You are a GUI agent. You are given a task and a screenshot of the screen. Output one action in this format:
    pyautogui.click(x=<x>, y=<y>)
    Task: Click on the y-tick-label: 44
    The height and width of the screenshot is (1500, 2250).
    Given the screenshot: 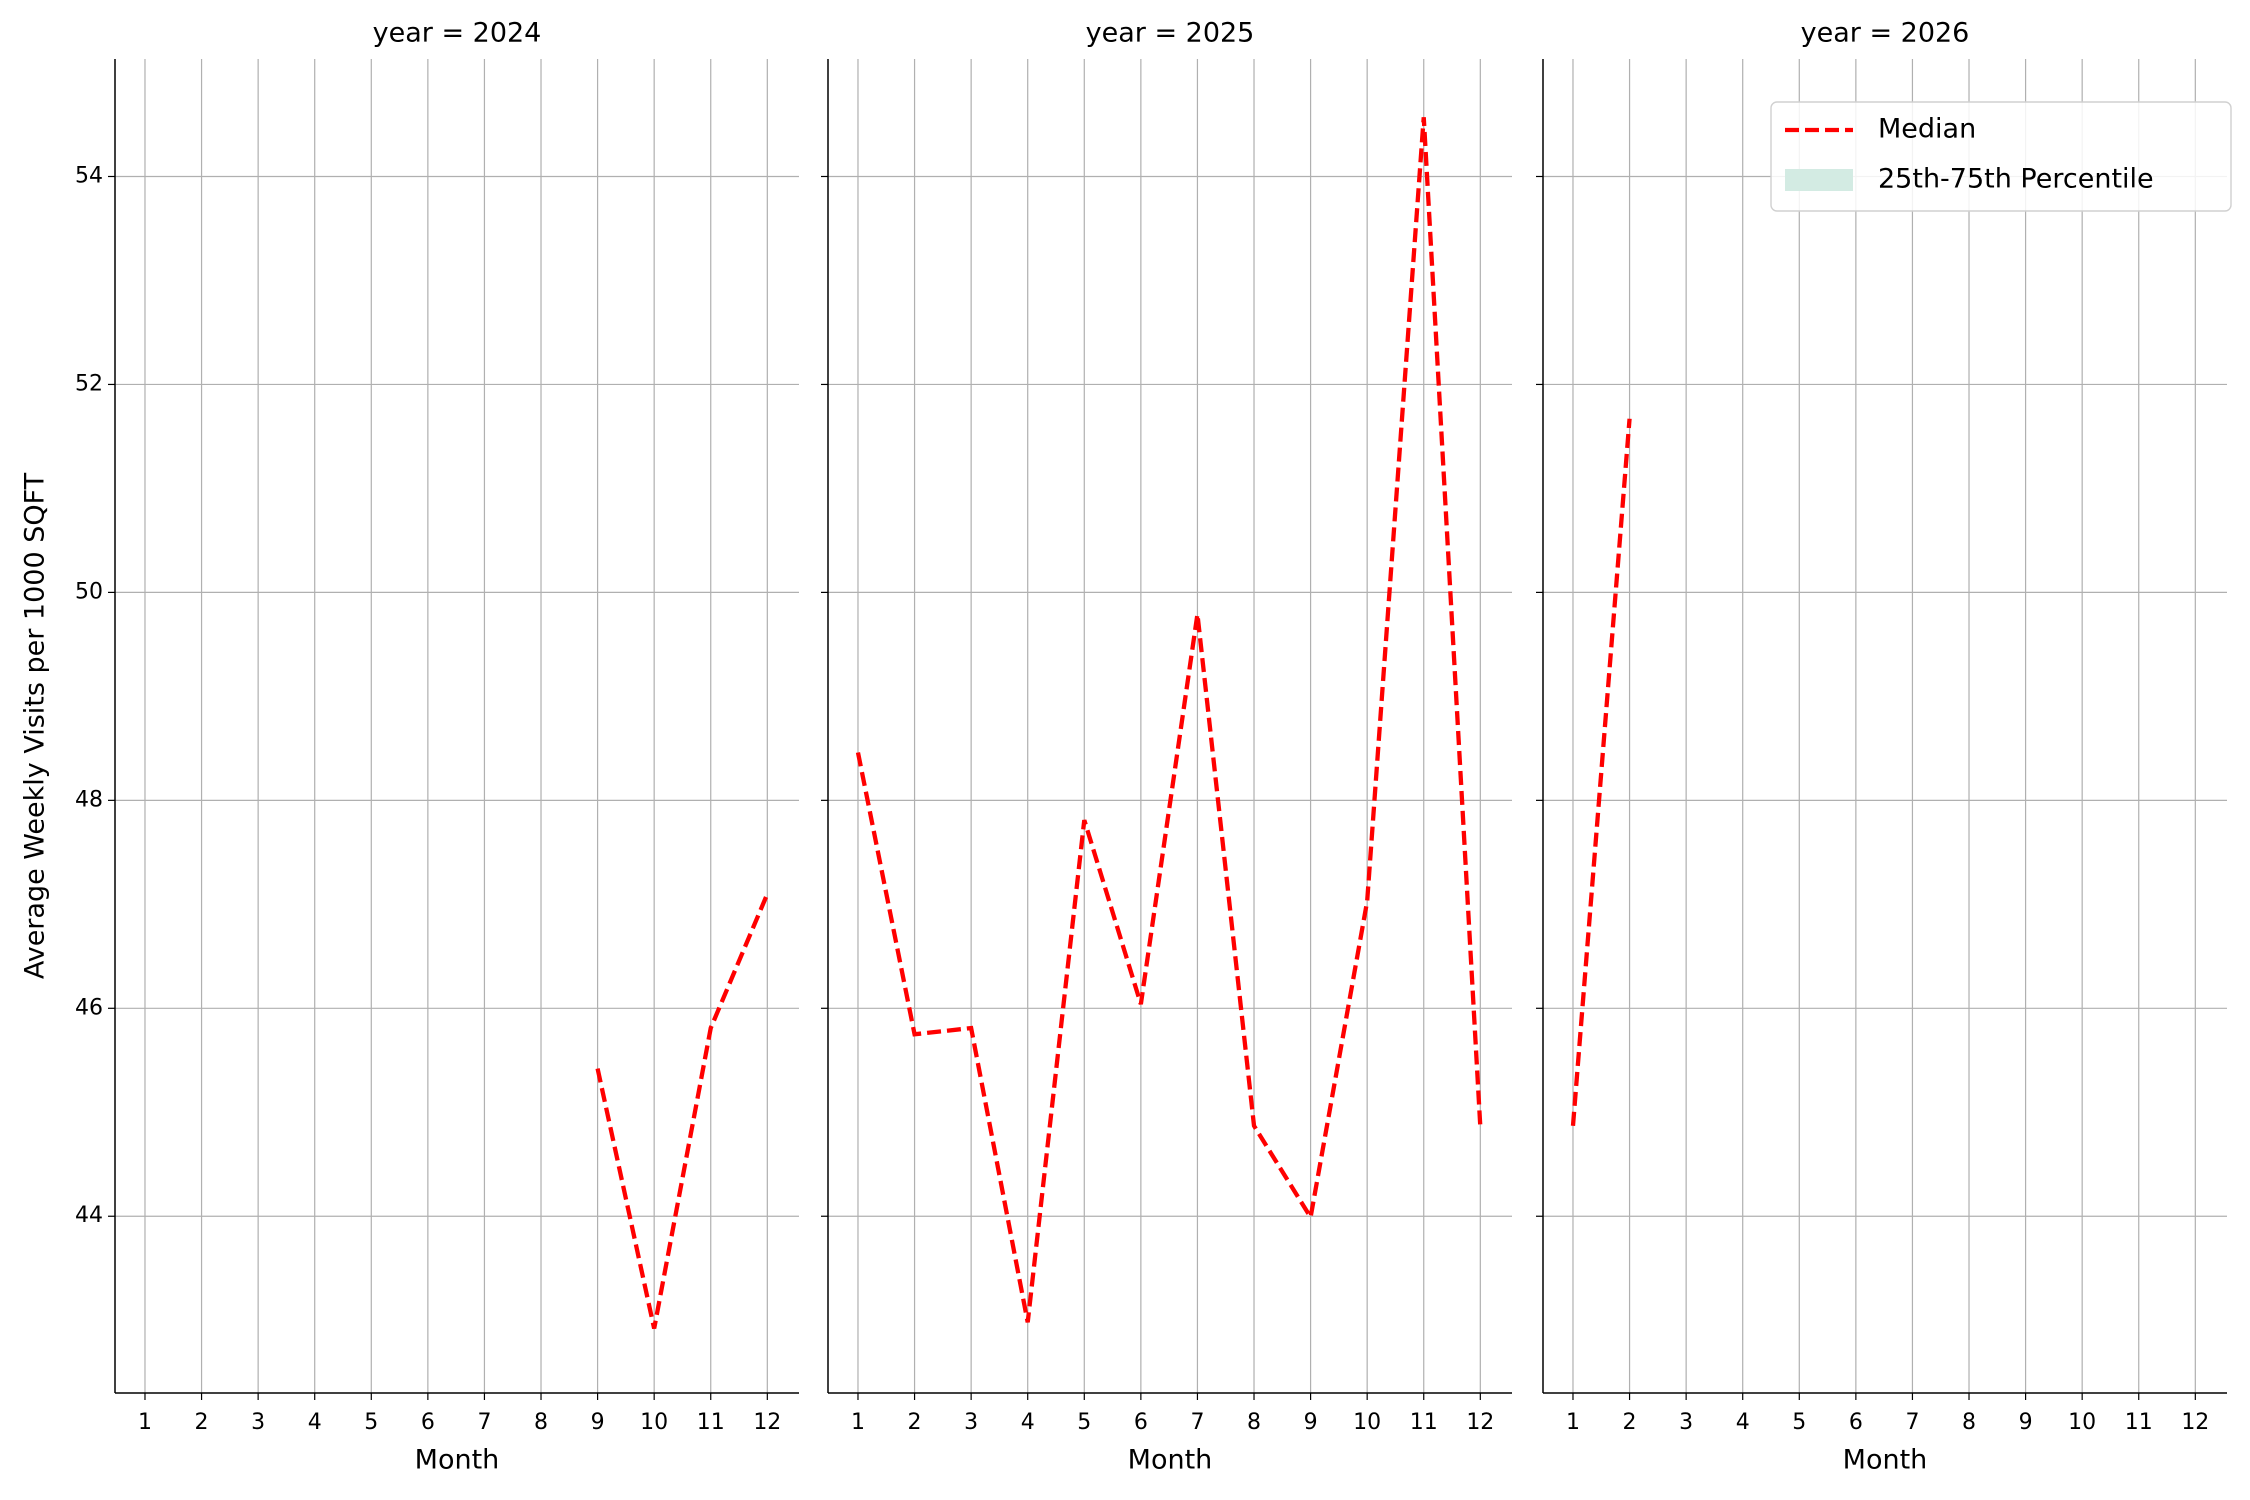 What is the action you would take?
    pyautogui.click(x=89, y=1215)
    